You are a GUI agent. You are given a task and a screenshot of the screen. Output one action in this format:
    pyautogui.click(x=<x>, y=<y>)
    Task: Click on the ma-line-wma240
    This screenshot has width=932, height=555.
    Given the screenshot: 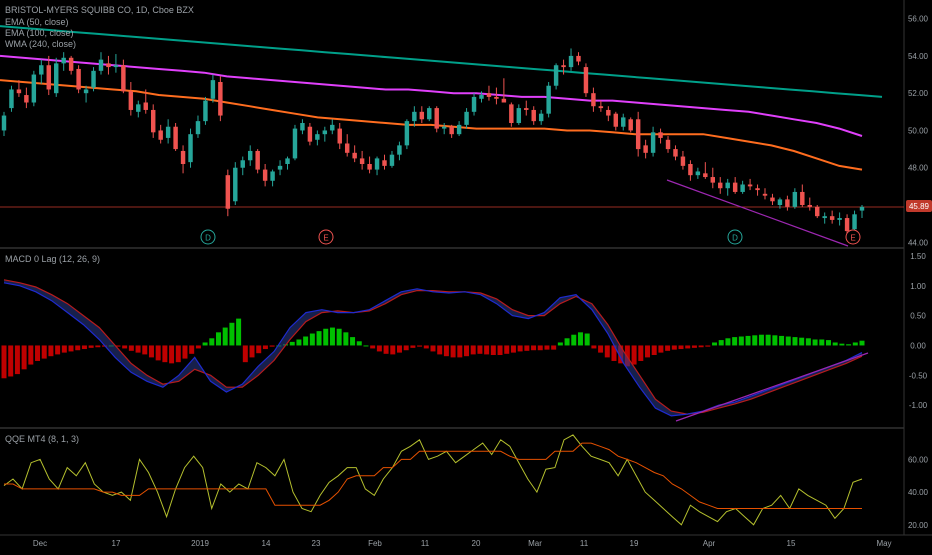 What is the action you would take?
    pyautogui.click(x=441, y=61)
    